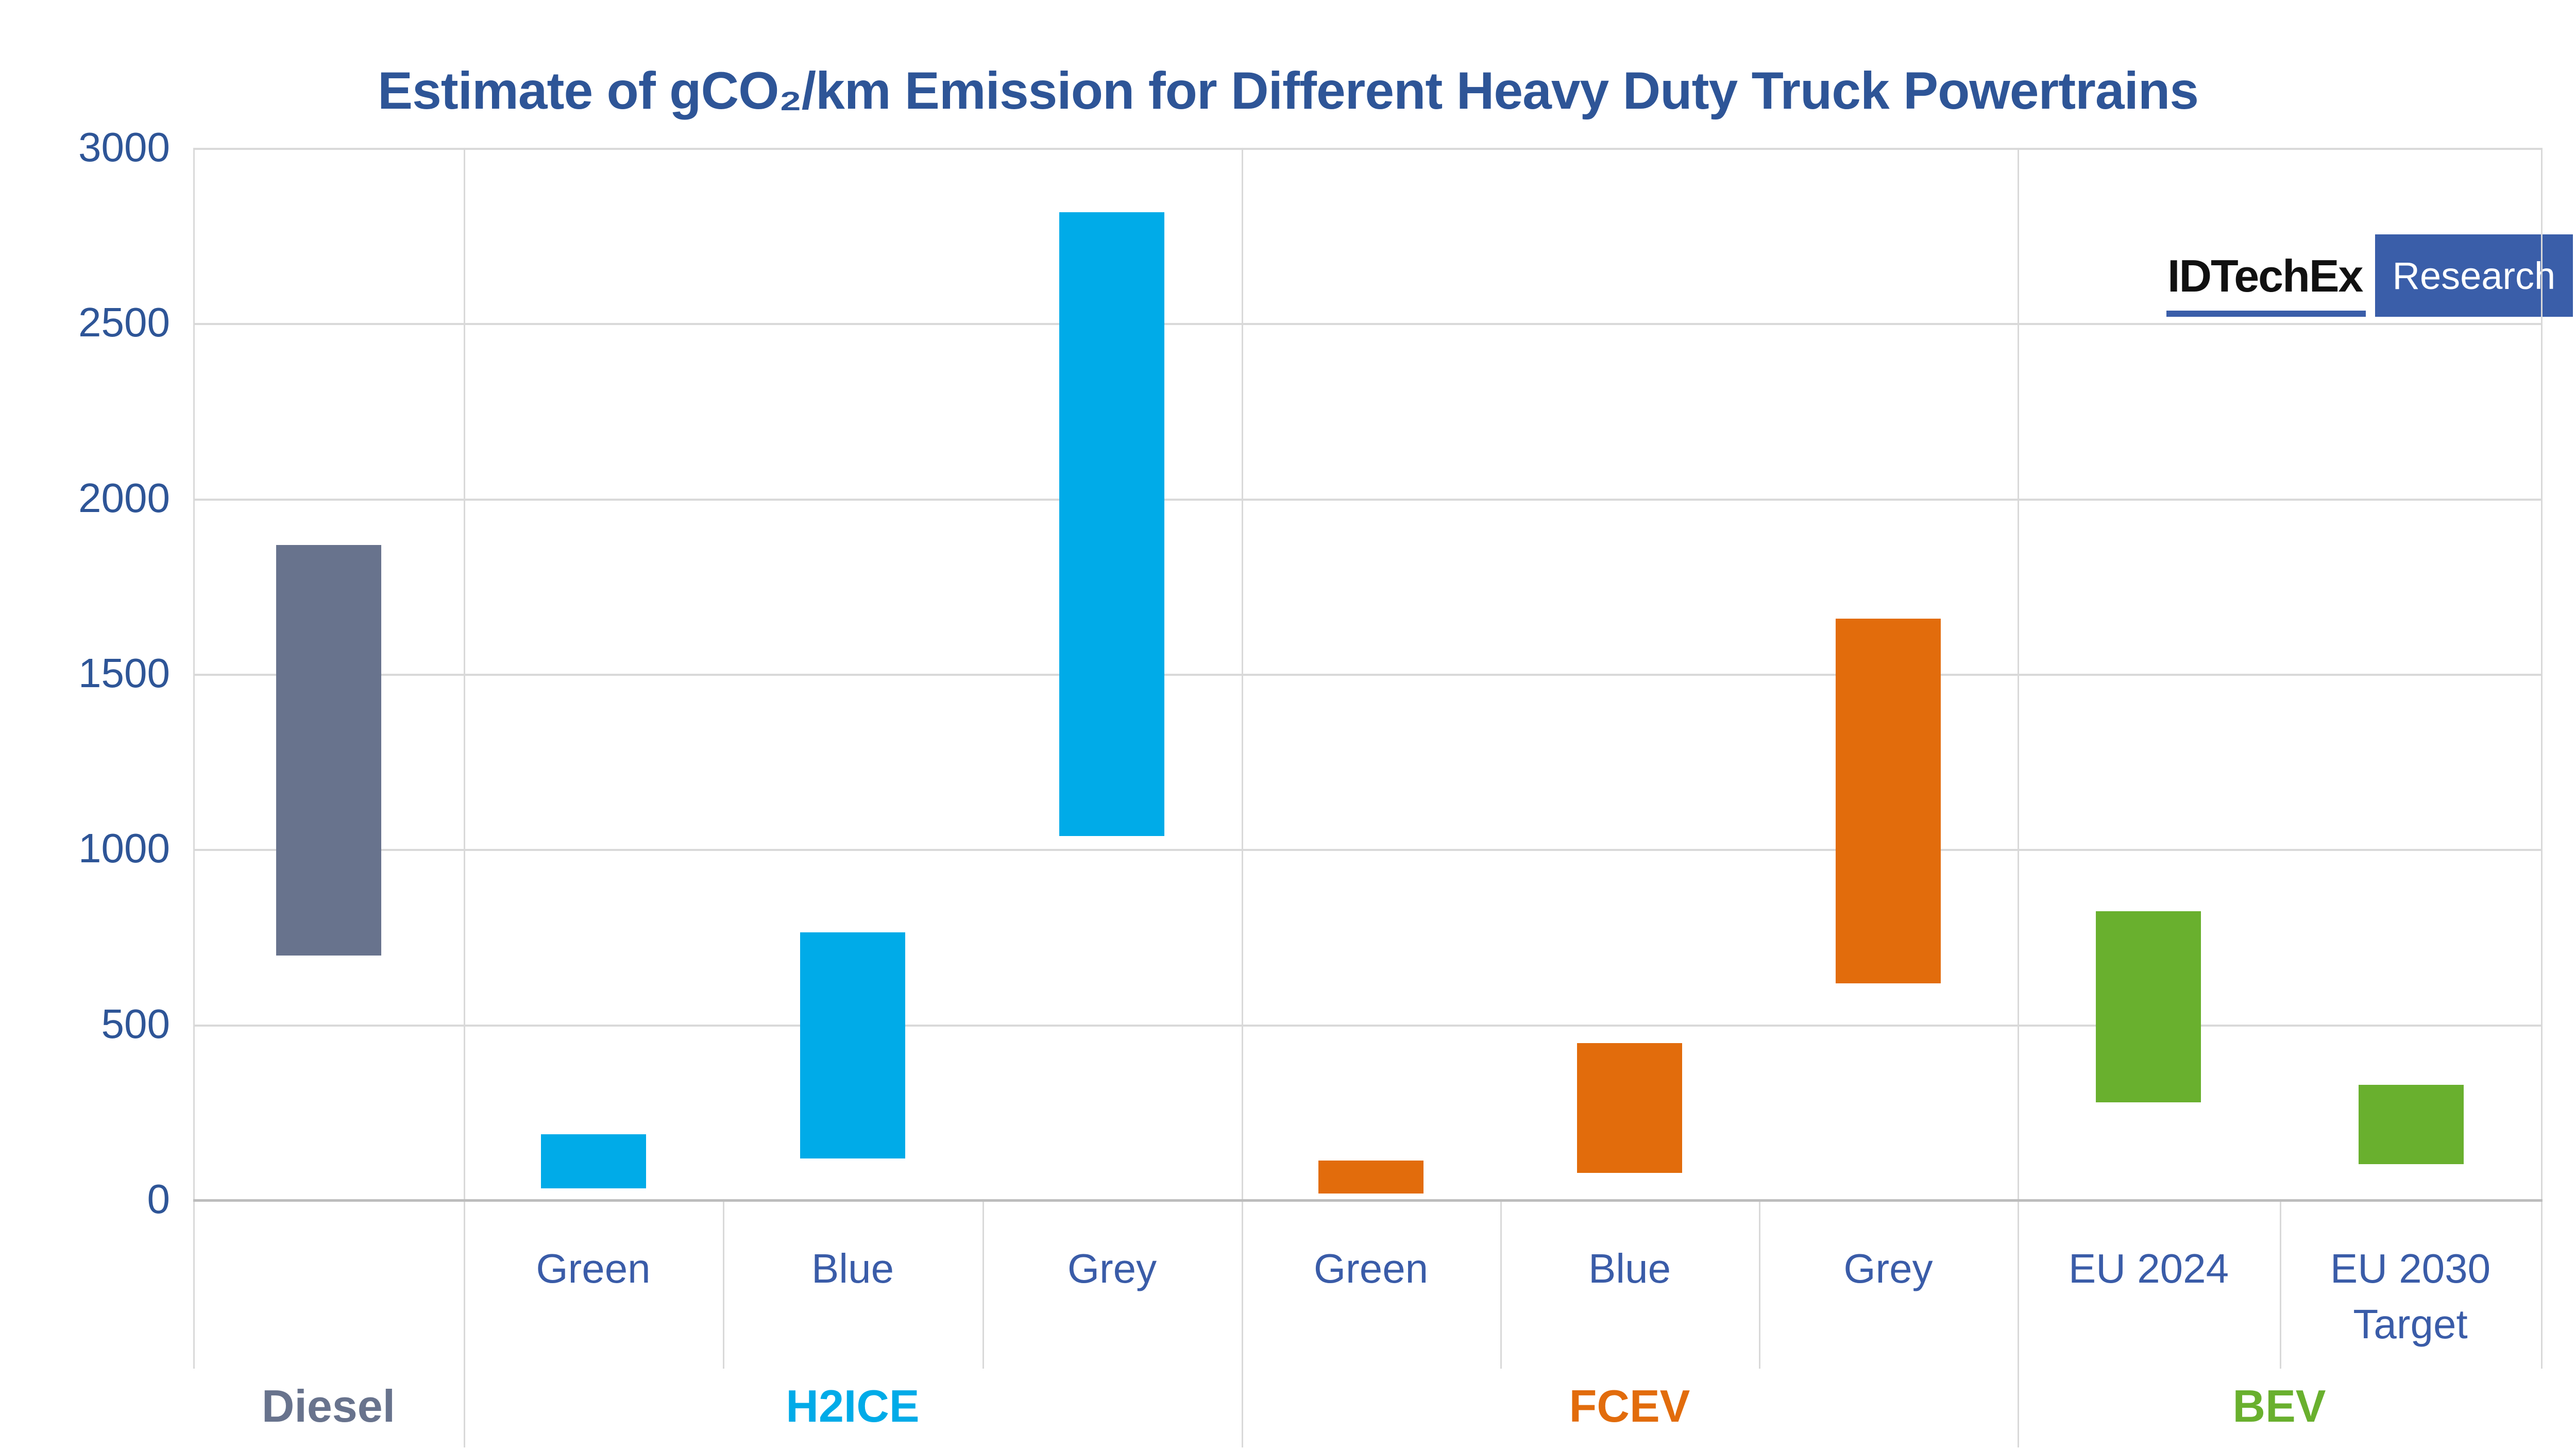 Image resolution: width=2576 pixels, height=1449 pixels. What do you see at coordinates (1368, 1200) in the screenshot?
I see `x-axis-line` at bounding box center [1368, 1200].